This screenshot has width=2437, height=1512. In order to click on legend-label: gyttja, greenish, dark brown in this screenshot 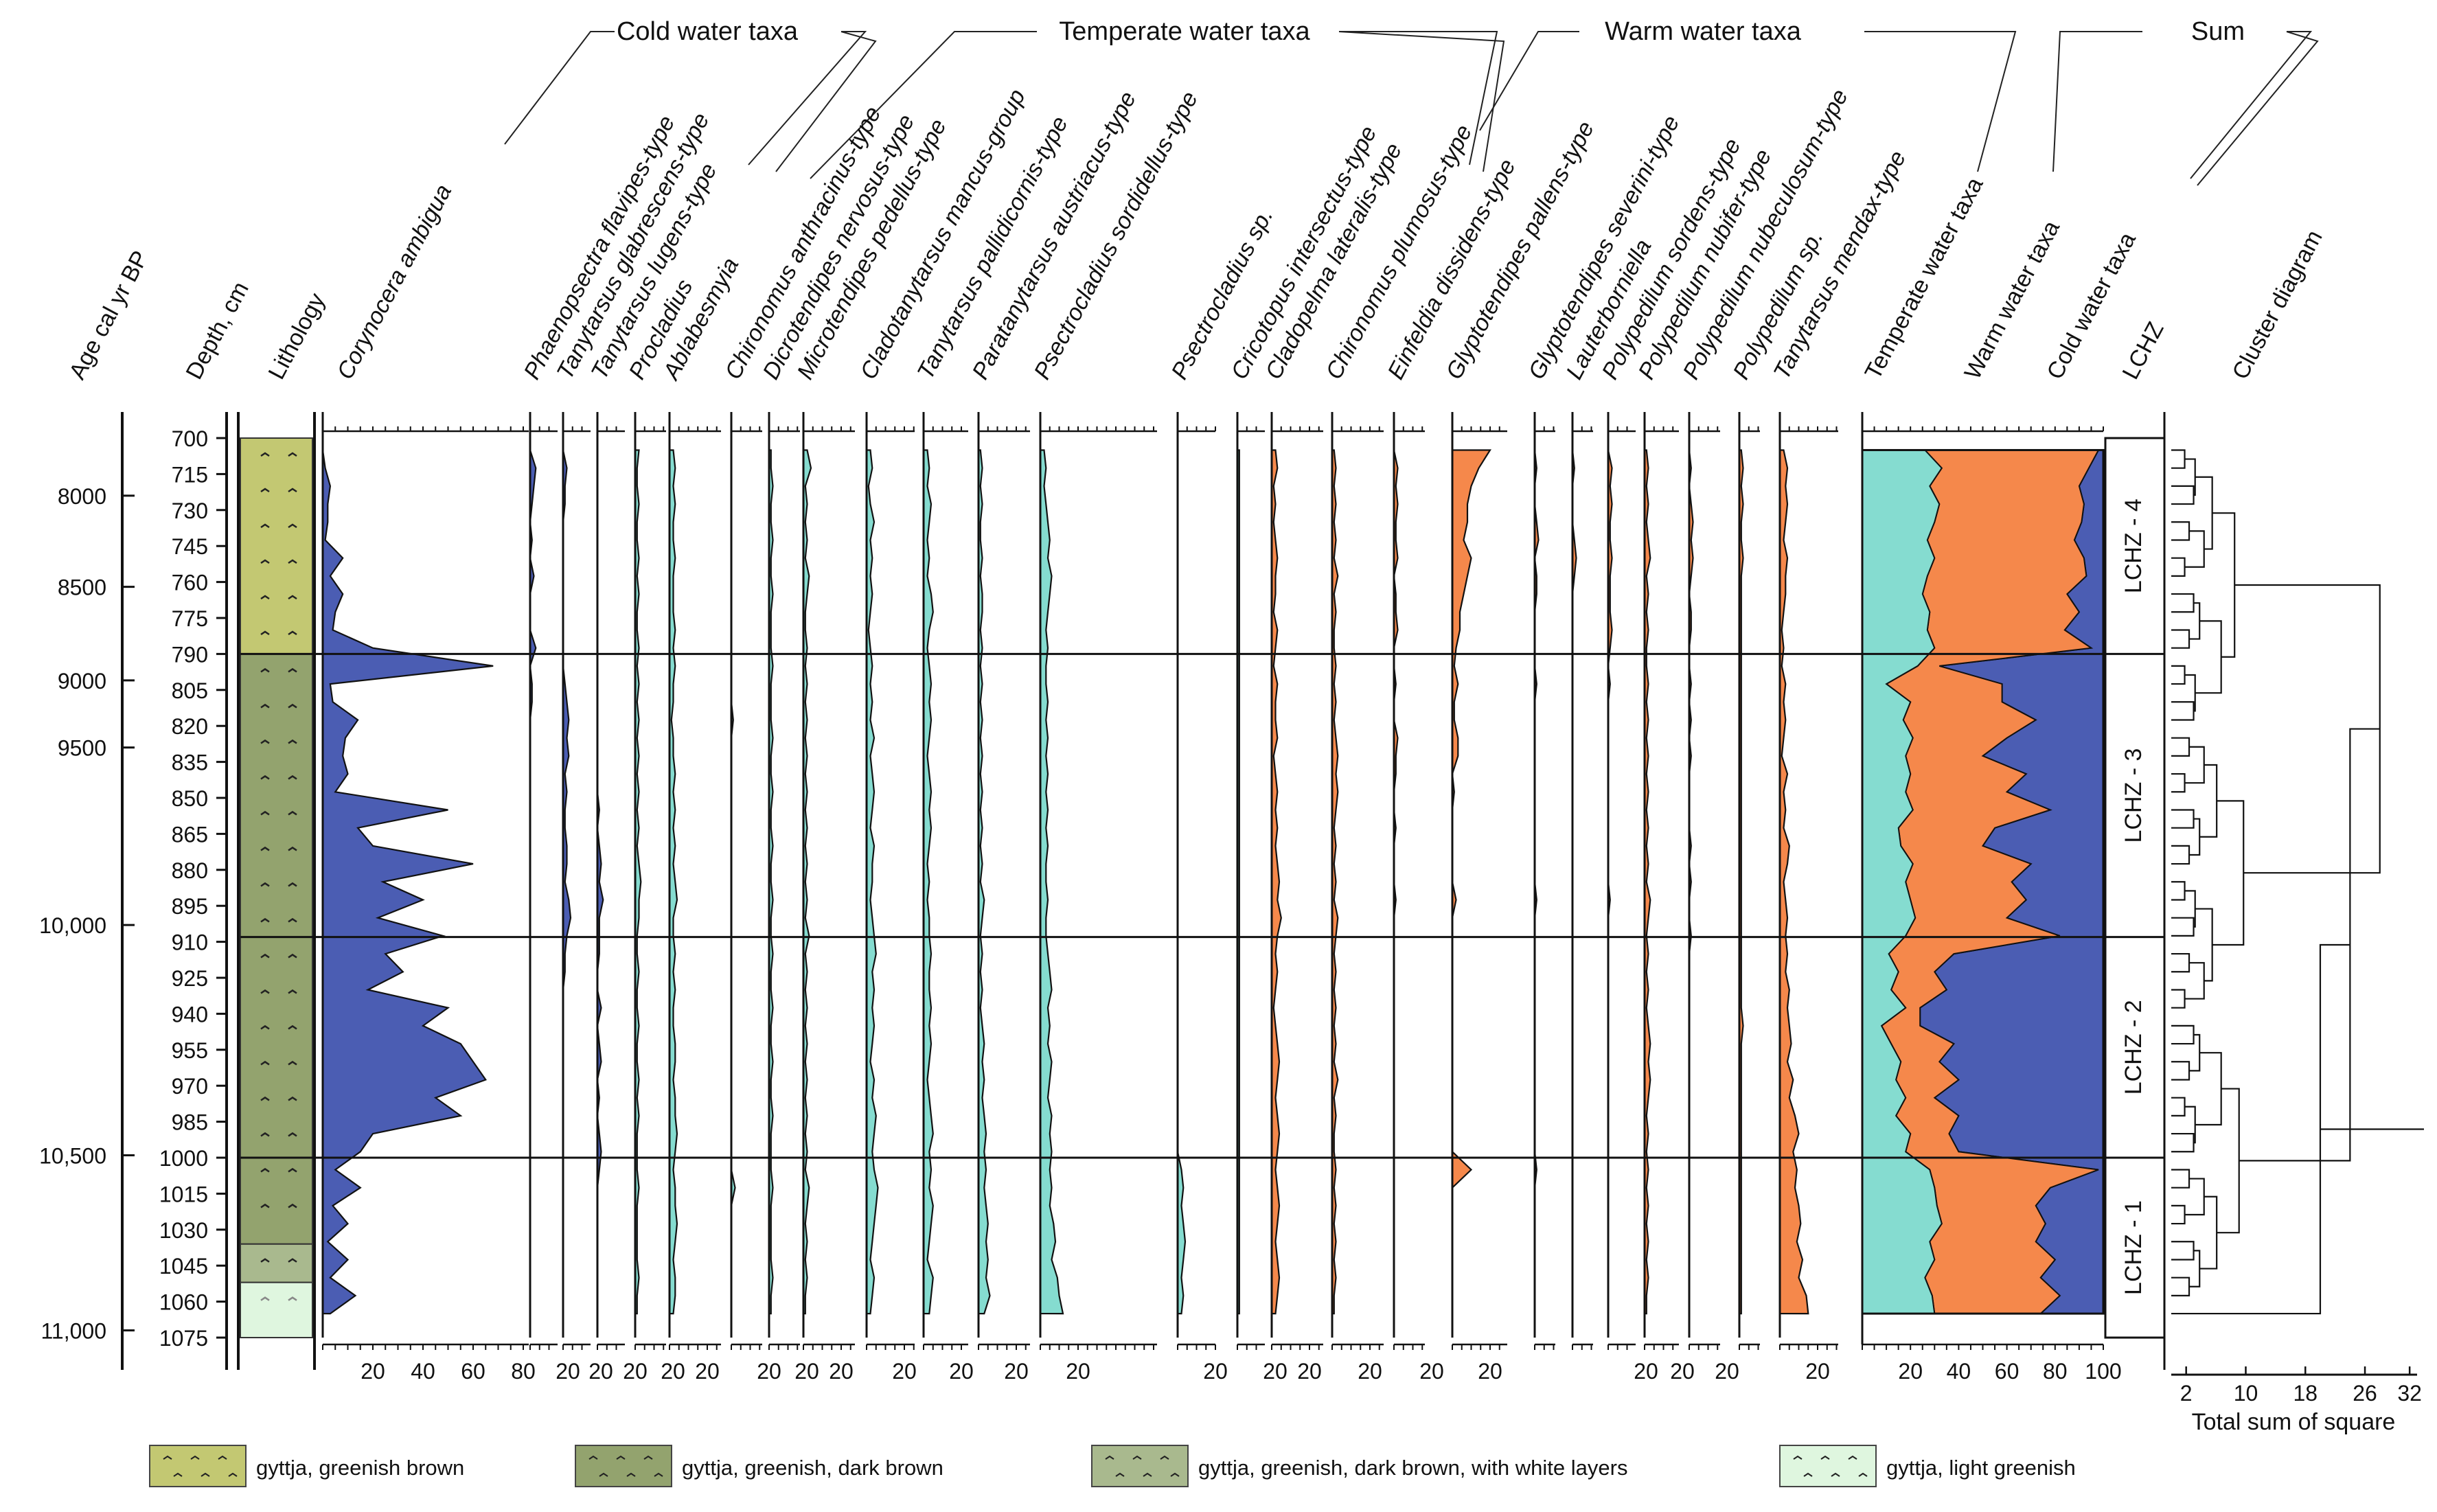, I will do `click(812, 1468)`.